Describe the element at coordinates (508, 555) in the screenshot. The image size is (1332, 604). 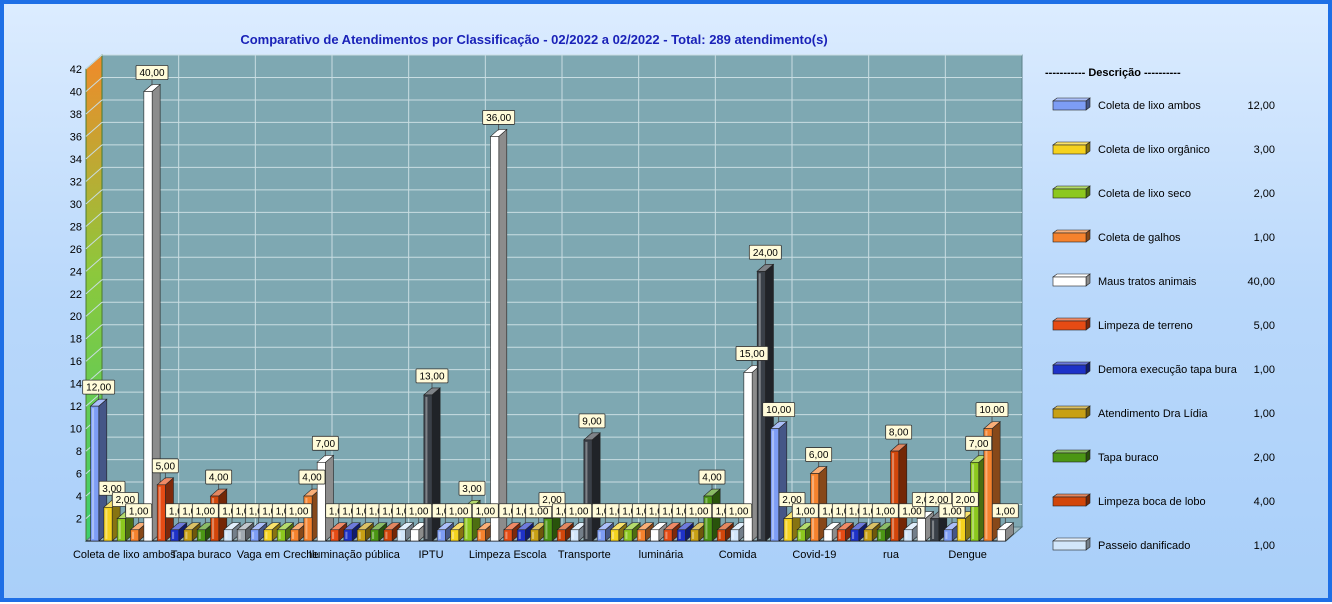
I see `x-tick-label: Limpeza Escola` at that location.